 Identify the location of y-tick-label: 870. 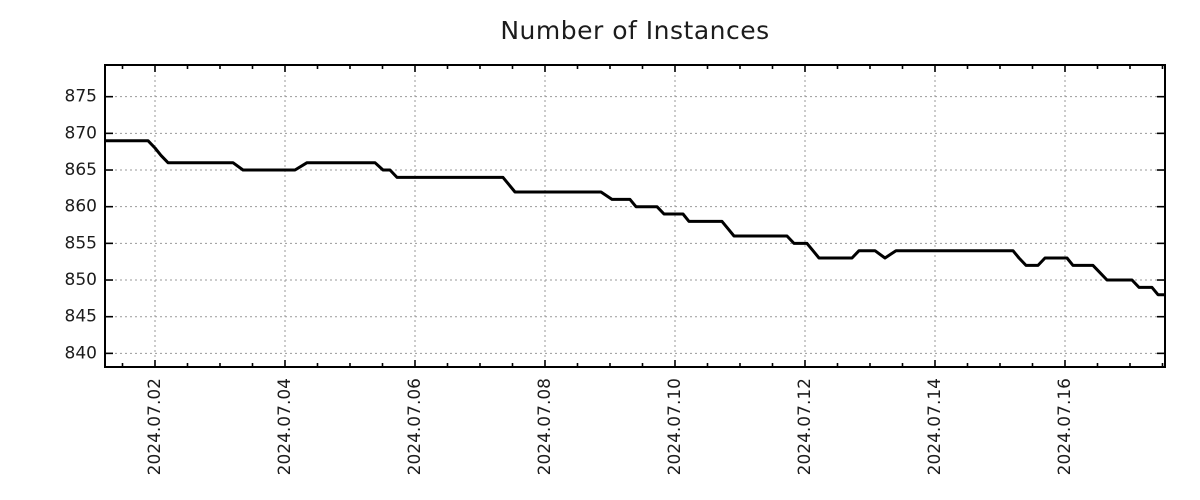
(81, 133).